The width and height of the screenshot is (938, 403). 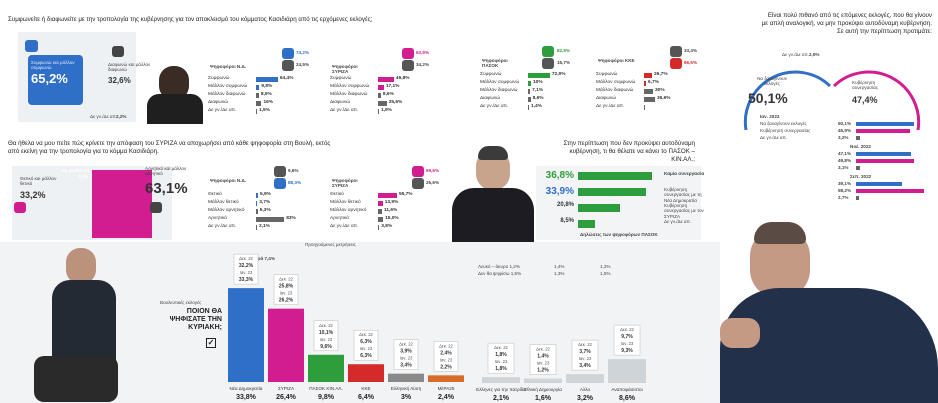 What do you see at coordinates (500, 273) in the screenshot?
I see `legend-abstain: Δεν θα ψηφίσω 1,5%` at bounding box center [500, 273].